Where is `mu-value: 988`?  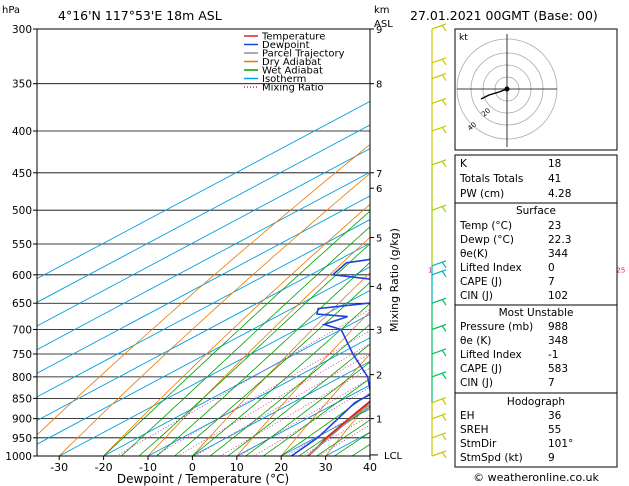
mu-value: 988 is located at coordinates (558, 327).